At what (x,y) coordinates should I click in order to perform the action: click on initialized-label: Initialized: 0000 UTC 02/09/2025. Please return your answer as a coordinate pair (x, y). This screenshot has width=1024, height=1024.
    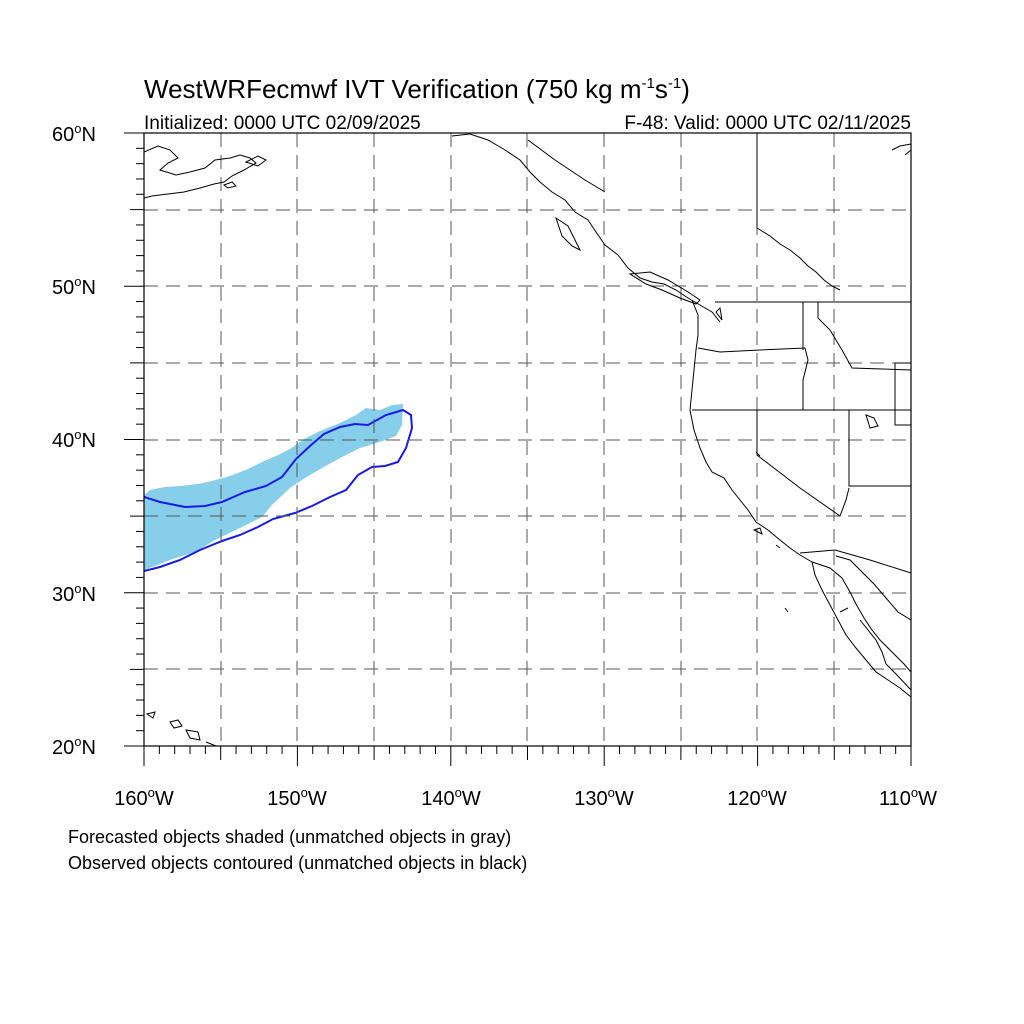
    Looking at the image, I should click on (282, 123).